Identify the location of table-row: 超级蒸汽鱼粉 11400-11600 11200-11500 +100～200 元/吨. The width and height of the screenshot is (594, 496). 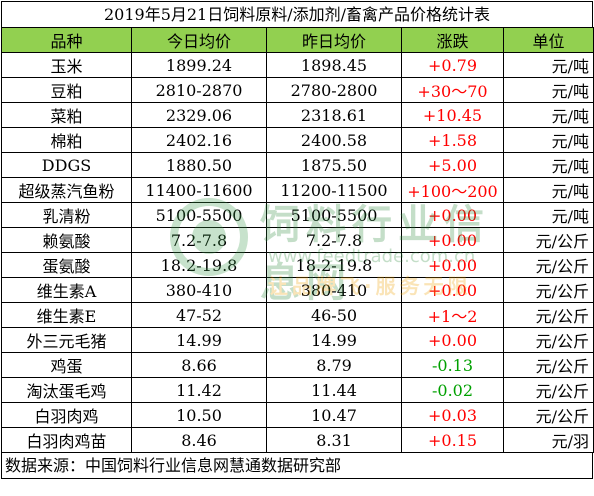
(297, 190).